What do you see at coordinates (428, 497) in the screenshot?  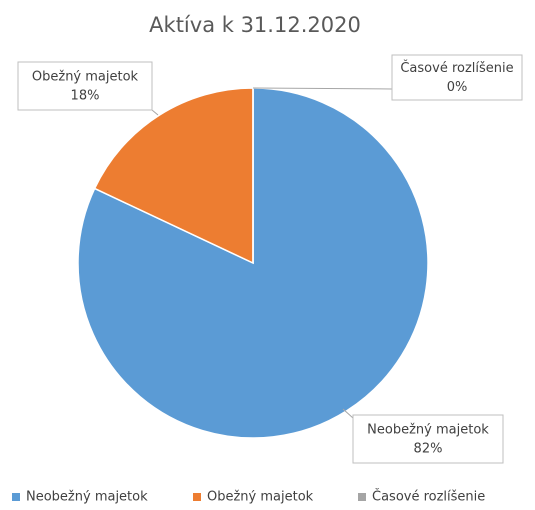 I see `legend-label: Časové rozlíšenie` at bounding box center [428, 497].